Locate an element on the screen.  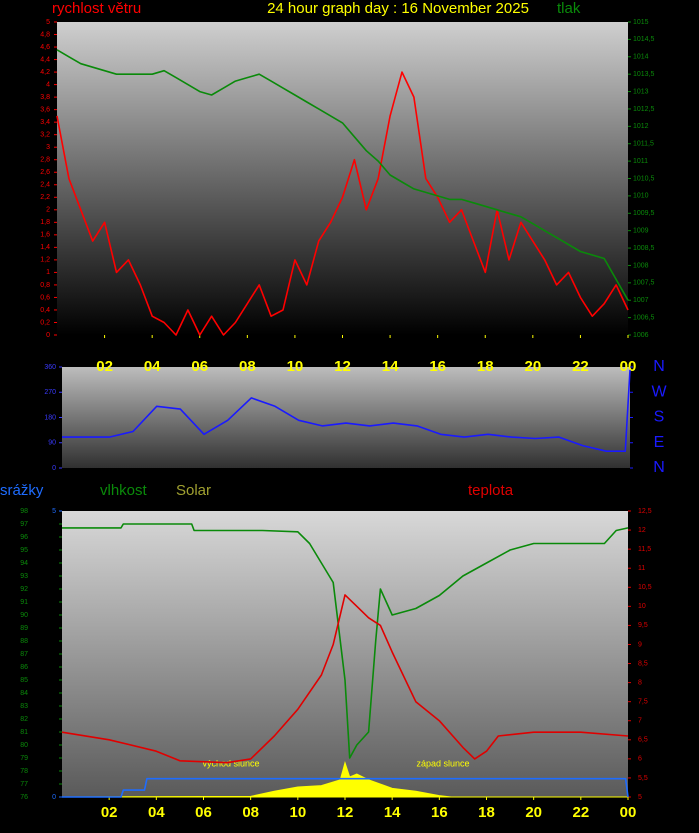
y2-tick-label: 10 is located at coordinates (642, 606).